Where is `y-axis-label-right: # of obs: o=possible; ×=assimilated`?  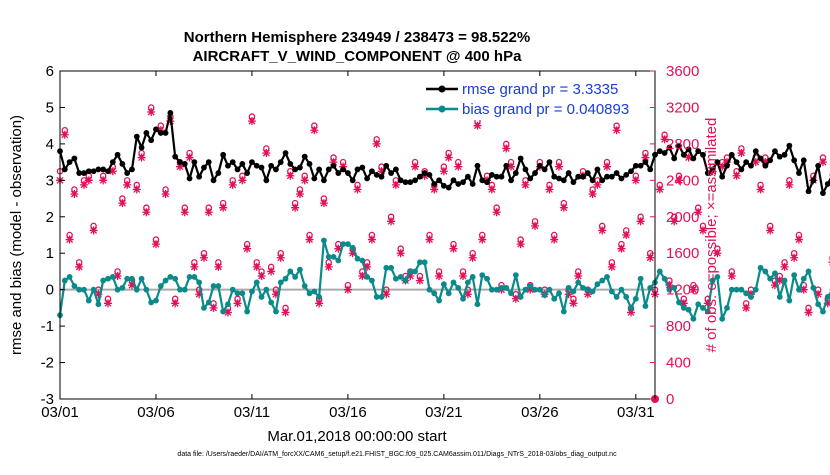 y-axis-label-right: # of obs: o=possible; ×=assimilated is located at coordinates (711, 235).